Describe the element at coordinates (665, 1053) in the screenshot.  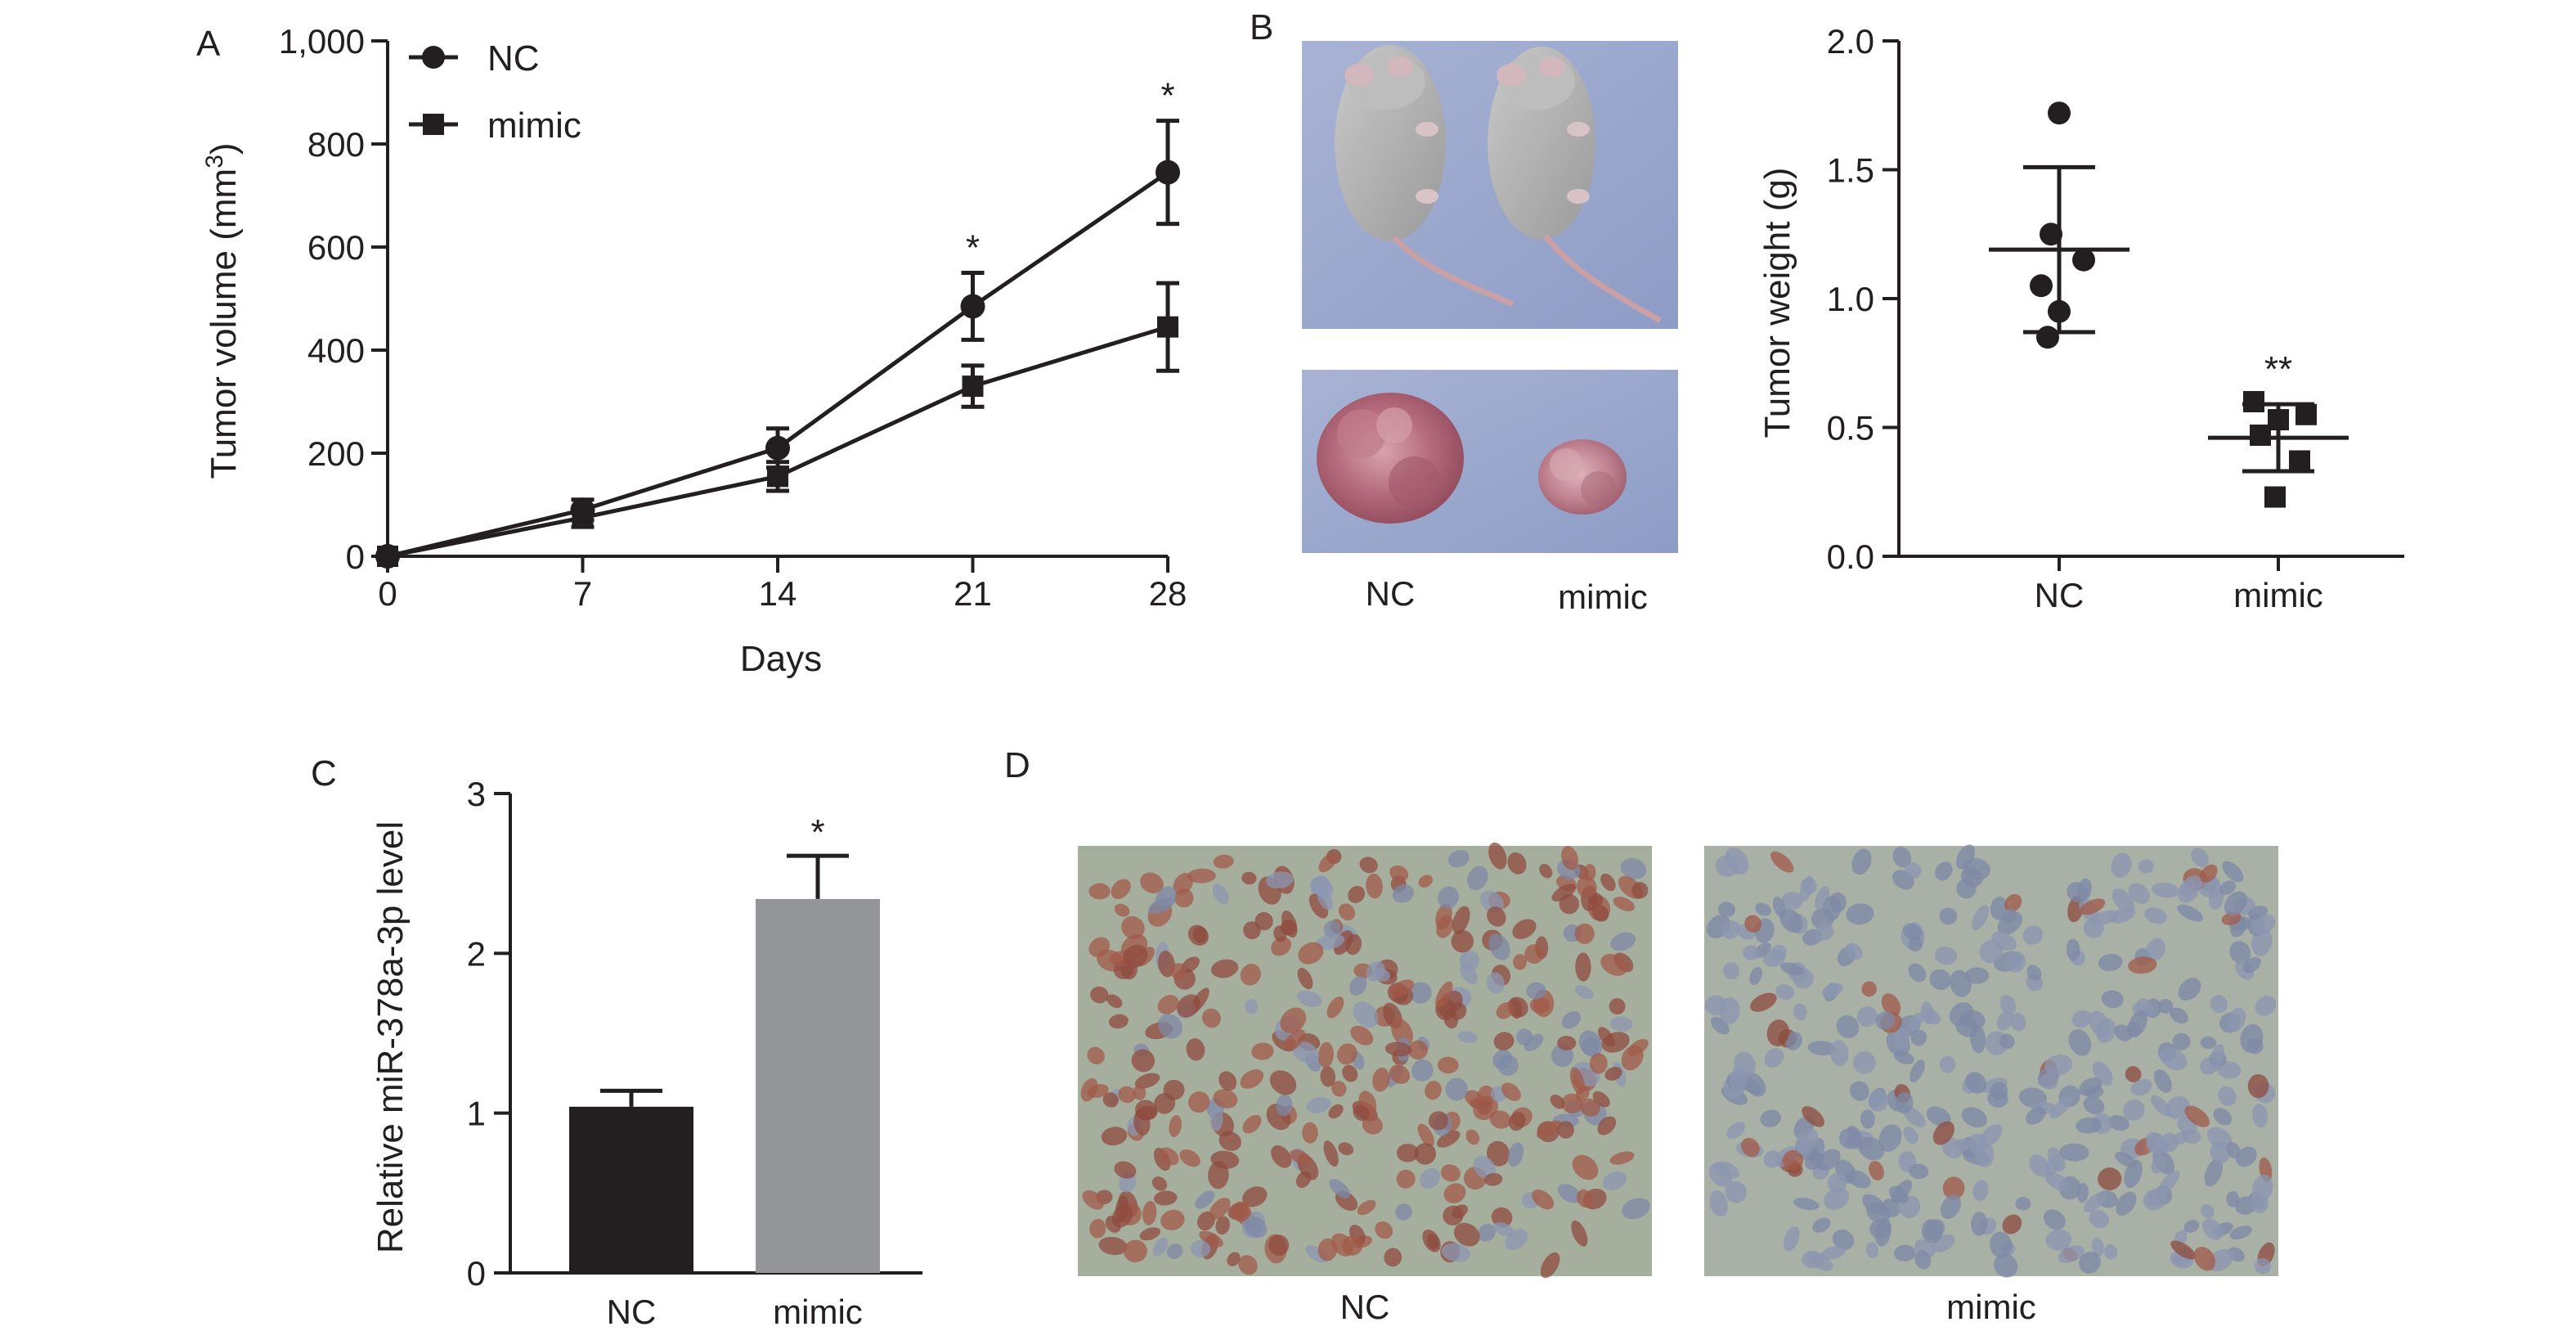
I see `panel-c-ticks: 0 1 2 3 NC mimic` at that location.